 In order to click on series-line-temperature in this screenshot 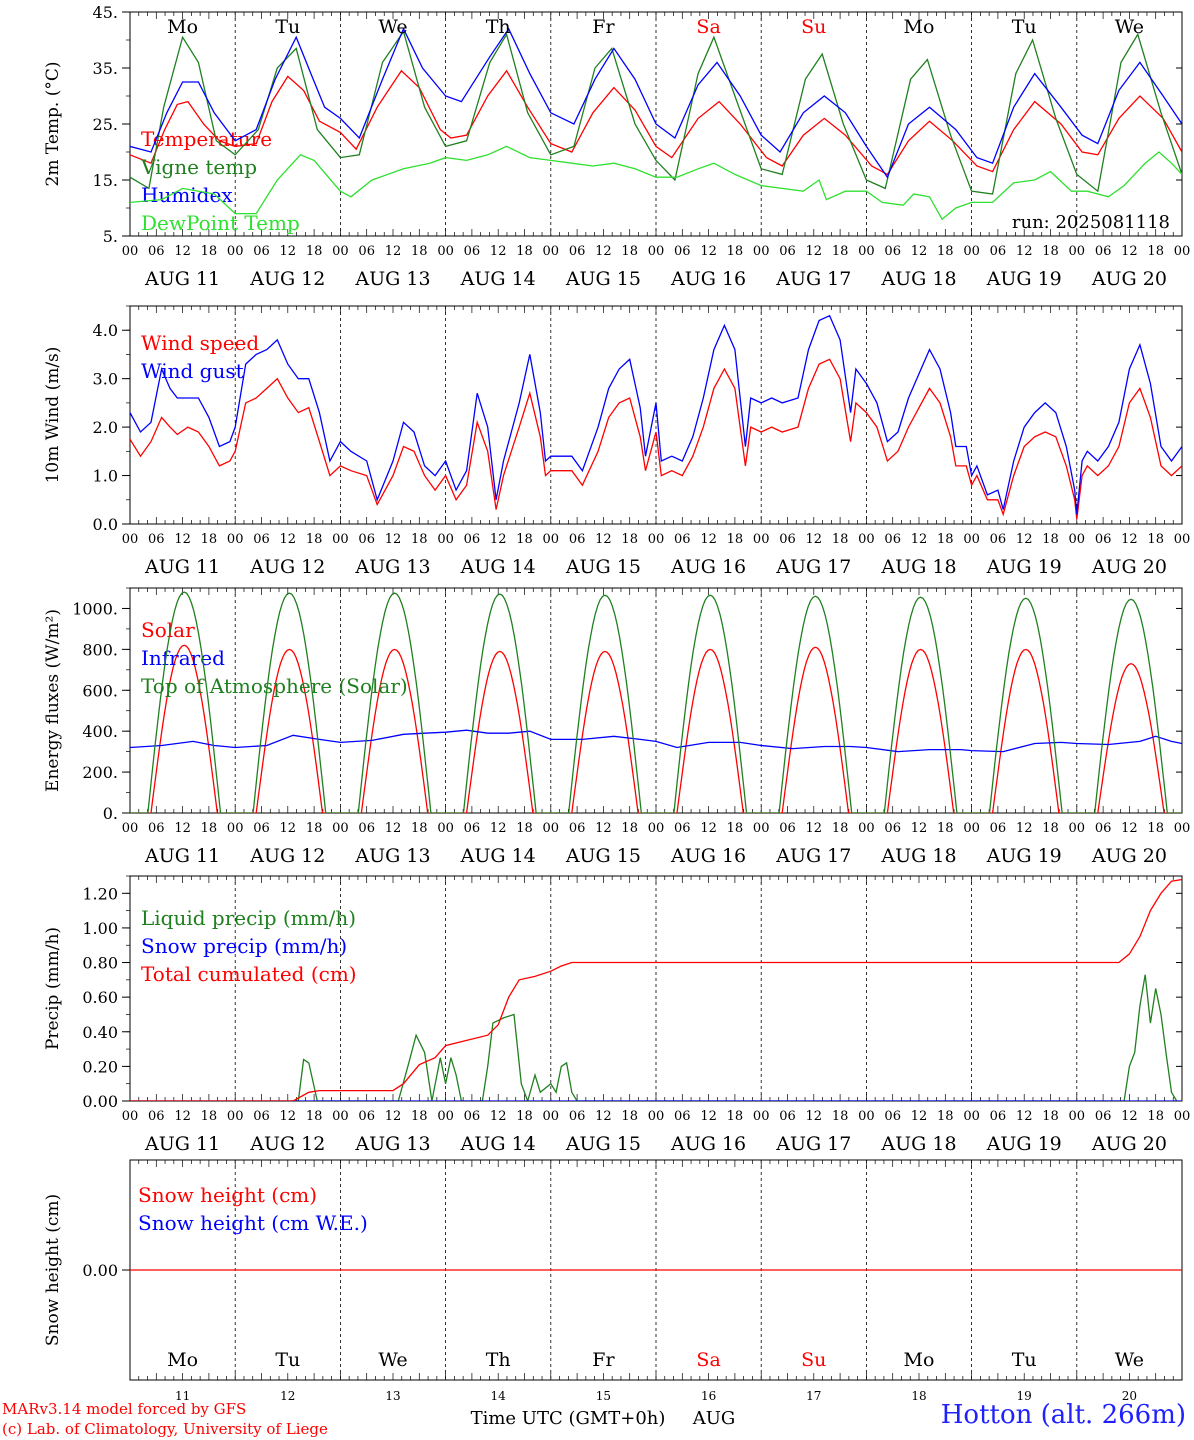, I will do `click(656, 122)`.